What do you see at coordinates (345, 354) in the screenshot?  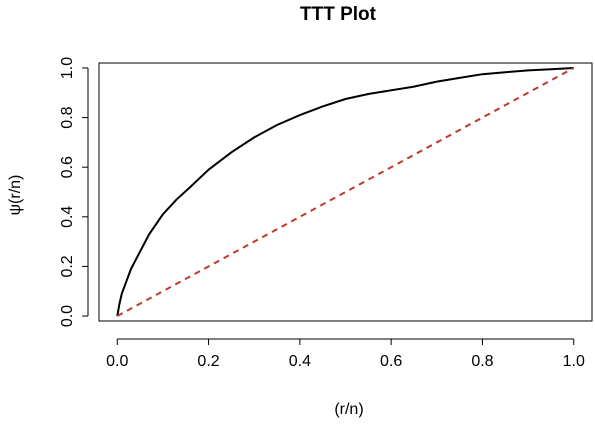 I see `x-axis: 0.0 0.2 0.4 0.6 0.8 1.0` at bounding box center [345, 354].